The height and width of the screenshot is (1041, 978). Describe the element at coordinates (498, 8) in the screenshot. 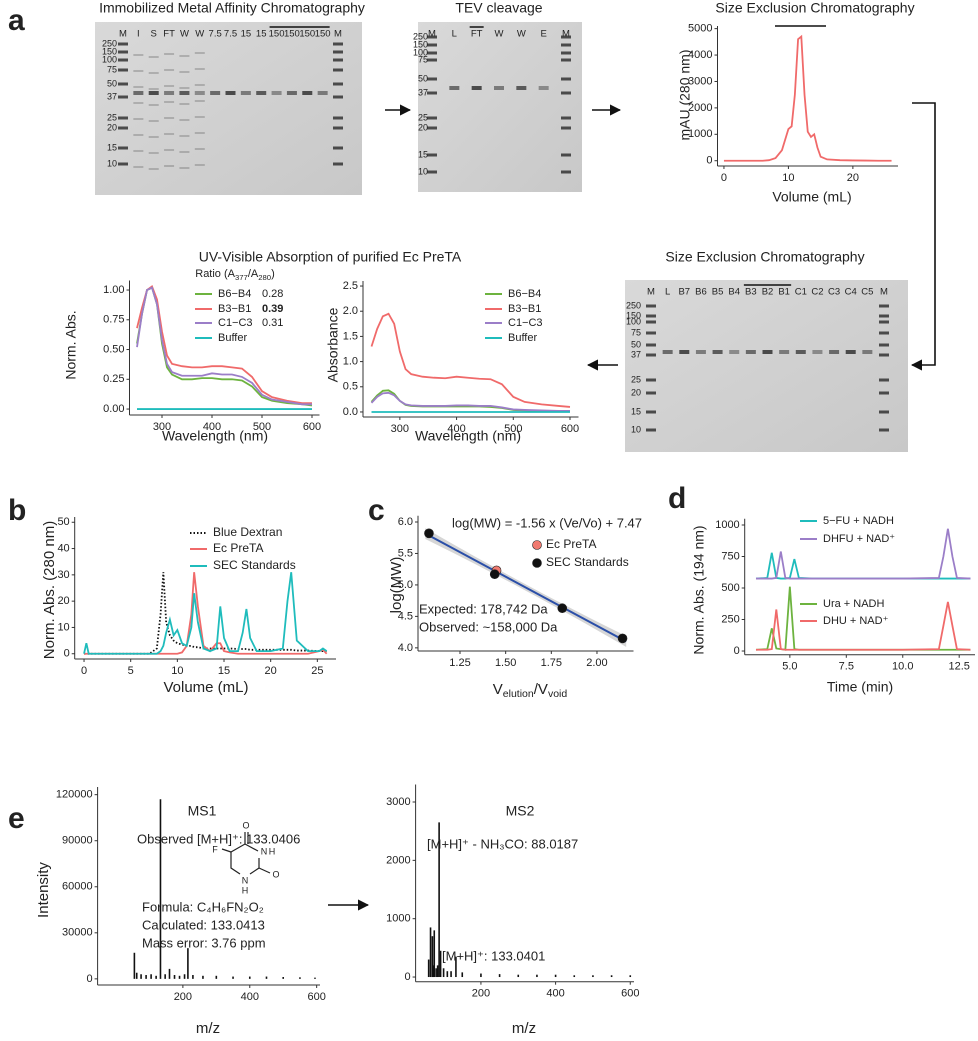

I see `gel-title: TEV cleavage` at that location.